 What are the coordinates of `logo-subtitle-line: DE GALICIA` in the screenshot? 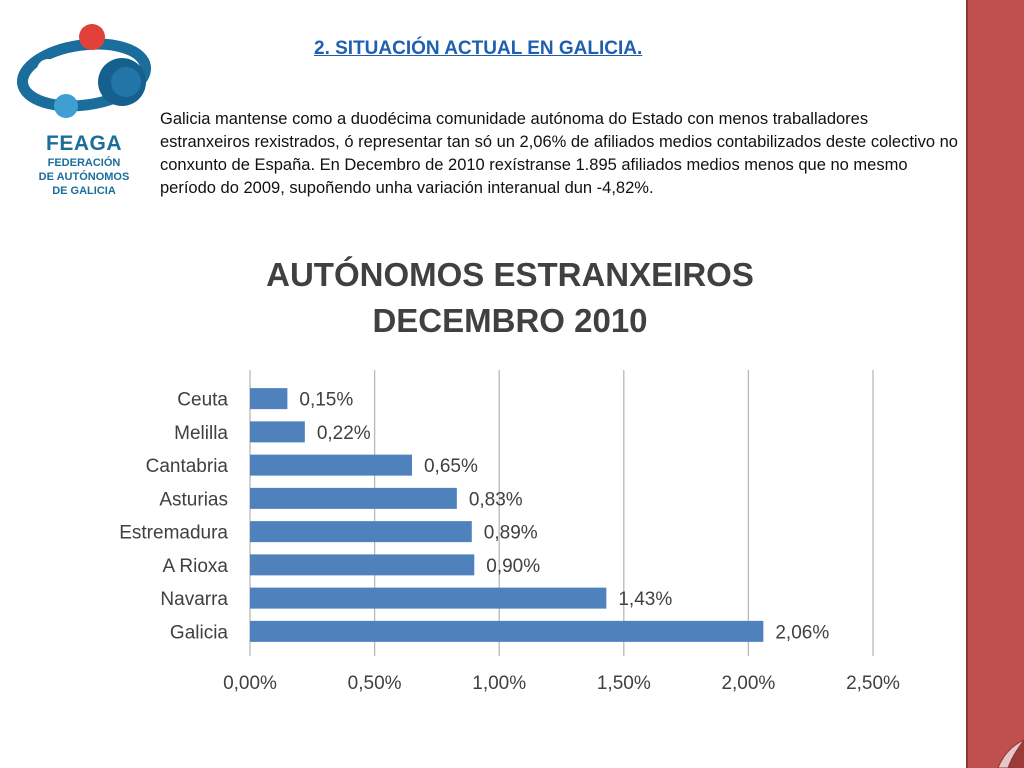 It's located at (84, 191).